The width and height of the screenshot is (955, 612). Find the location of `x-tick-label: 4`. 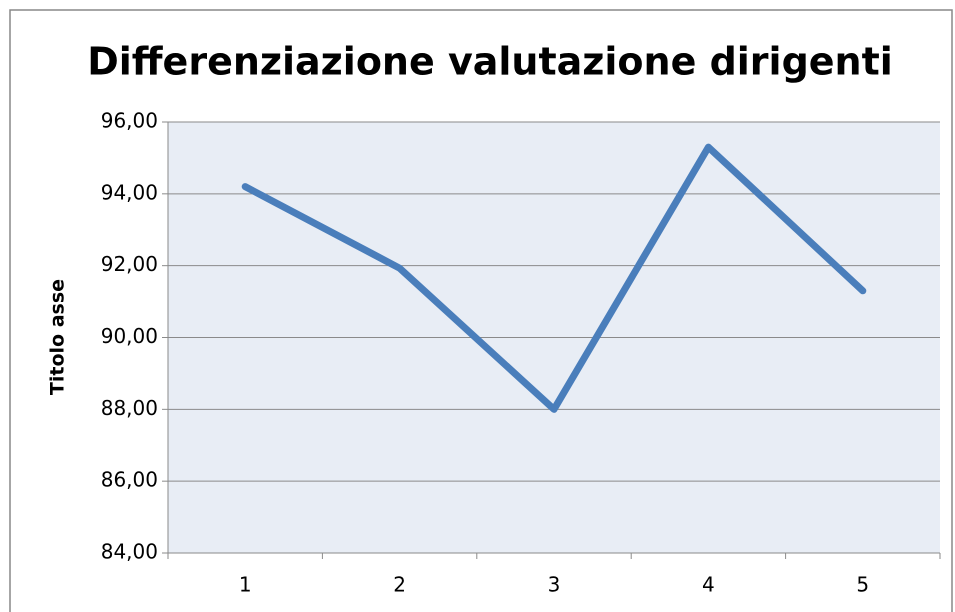

x-tick-label: 4 is located at coordinates (708, 585).